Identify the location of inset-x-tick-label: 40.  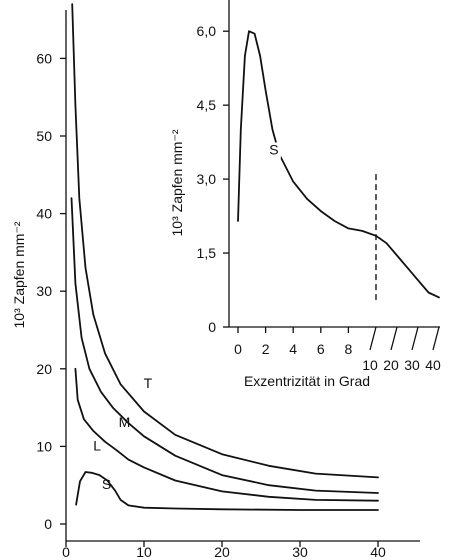
(433, 365).